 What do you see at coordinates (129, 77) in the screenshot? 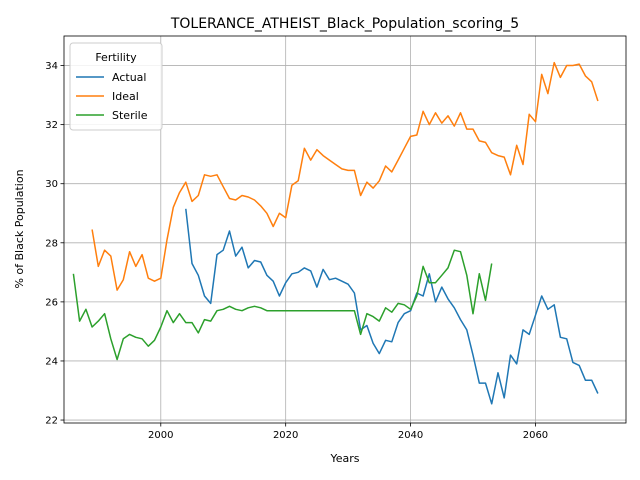
I see `legend-label-actual: Actual` at bounding box center [129, 77].